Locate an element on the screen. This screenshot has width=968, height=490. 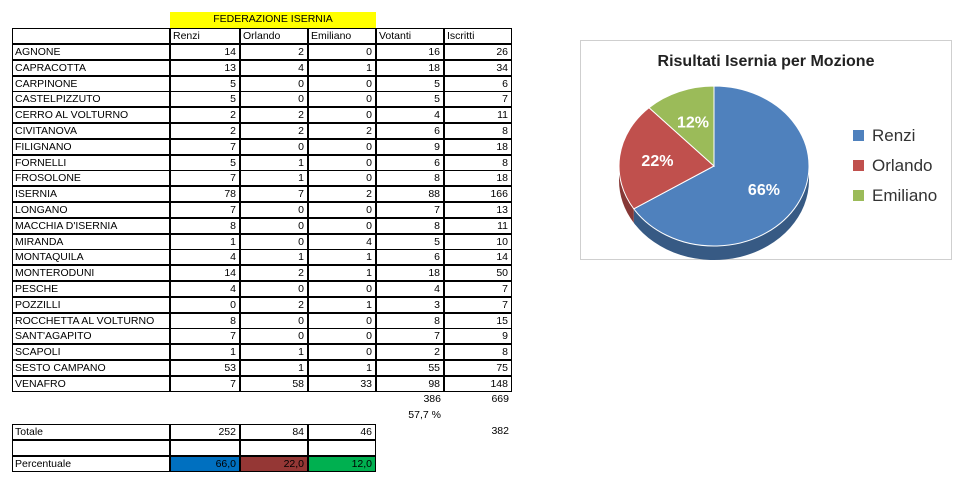
percentuale-label: Percentuale is located at coordinates (91, 463).